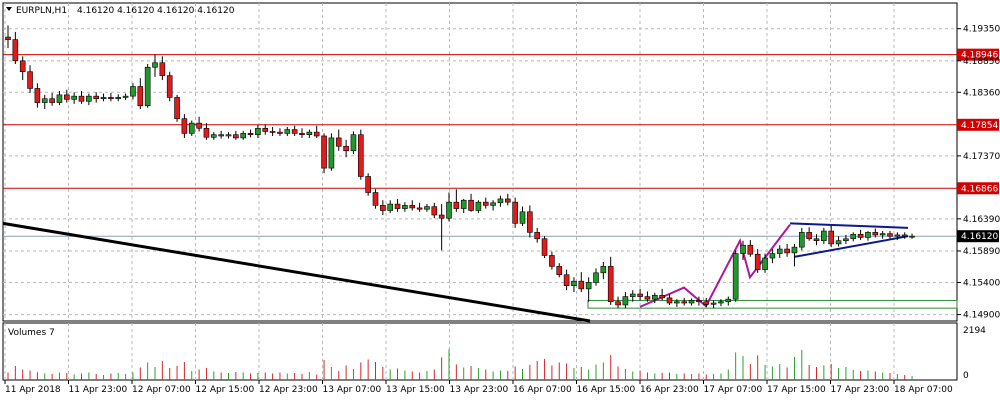 The width and height of the screenshot is (1000, 400). Describe the element at coordinates (981, 283) in the screenshot. I see `y-tick-label: 4.15400` at that location.